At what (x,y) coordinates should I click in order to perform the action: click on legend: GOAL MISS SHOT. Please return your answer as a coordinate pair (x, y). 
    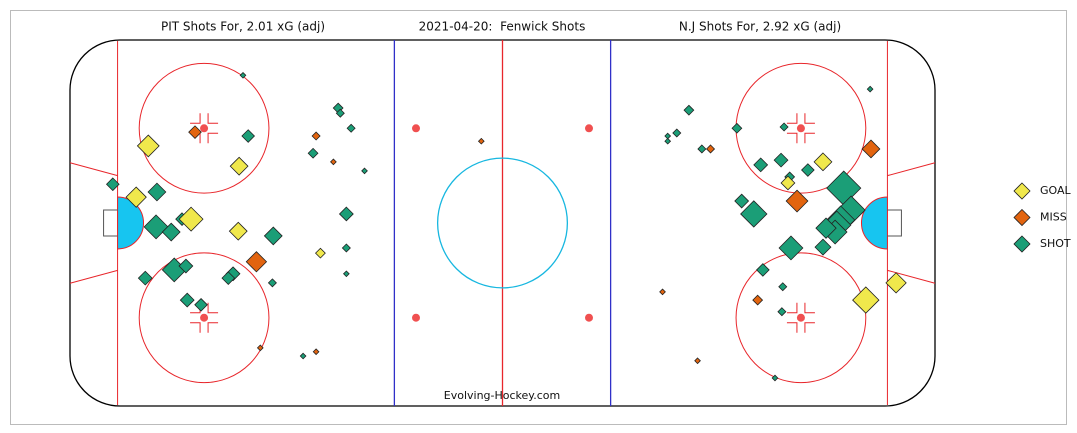
    Looking at the image, I should click on (1042, 217).